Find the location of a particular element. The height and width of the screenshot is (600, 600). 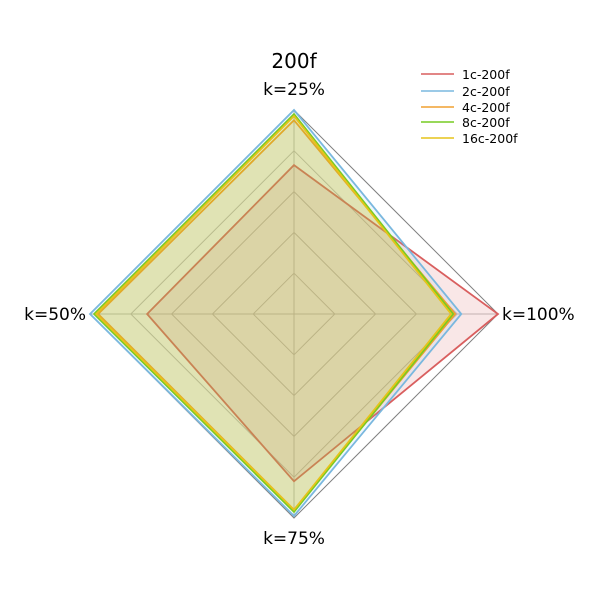

legend-item: 2c-200f is located at coordinates (465, 91).